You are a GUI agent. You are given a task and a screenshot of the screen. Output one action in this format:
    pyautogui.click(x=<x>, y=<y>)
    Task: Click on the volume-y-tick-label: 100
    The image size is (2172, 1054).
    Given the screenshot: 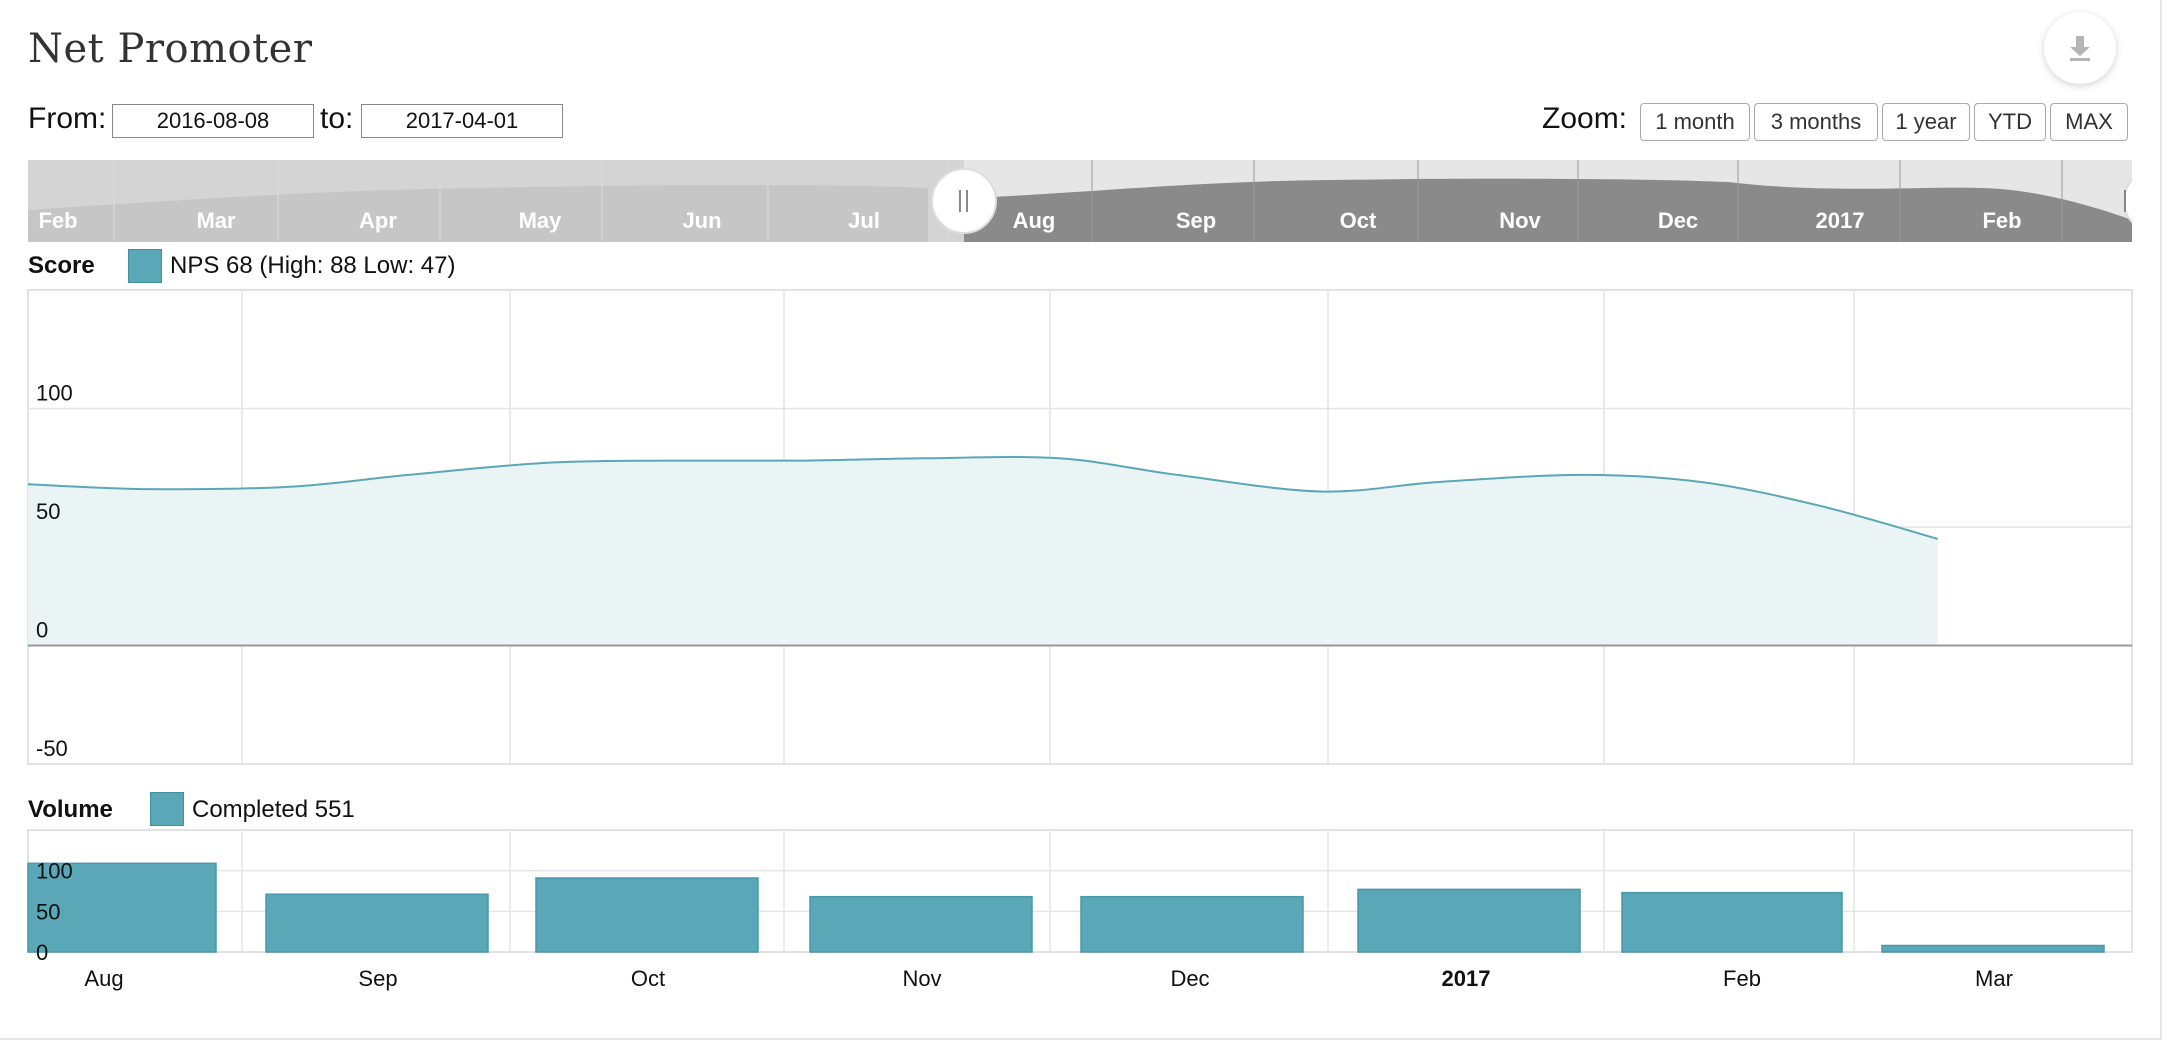 What is the action you would take?
    pyautogui.click(x=54, y=871)
    